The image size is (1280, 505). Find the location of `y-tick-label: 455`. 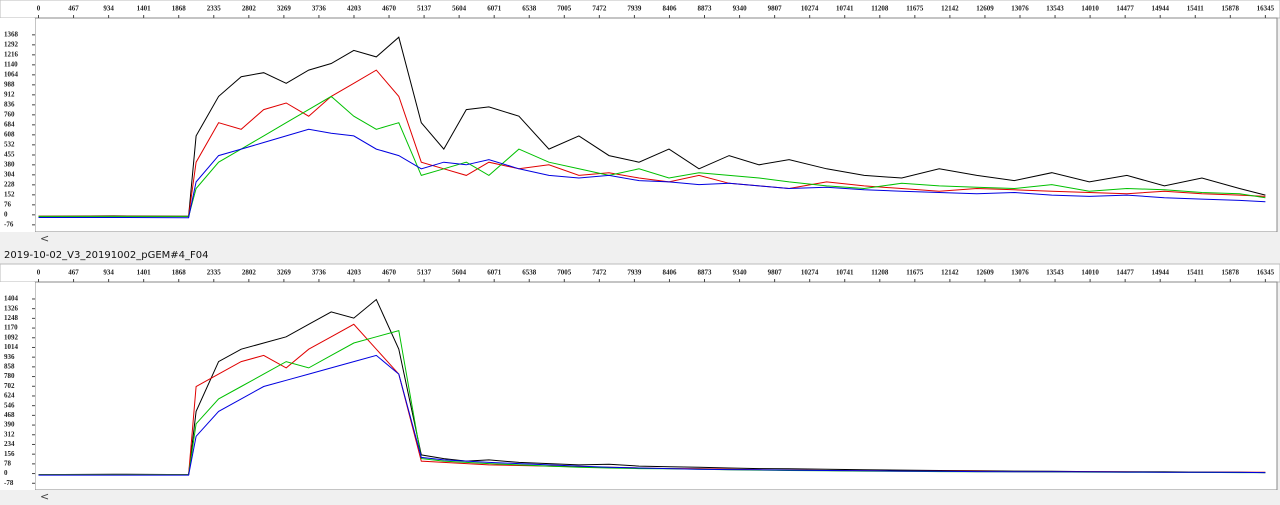

y-tick-label: 455 is located at coordinates (9, 155).